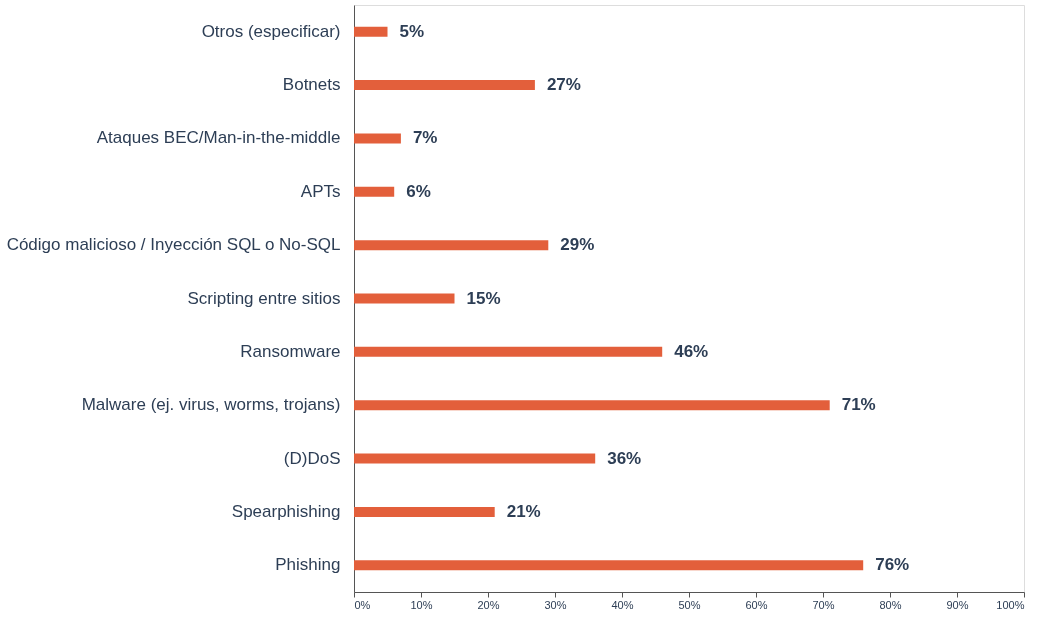 The height and width of the screenshot is (625, 1045). Describe the element at coordinates (290, 351) in the screenshot. I see `y-tick-label: Ransomware` at that location.